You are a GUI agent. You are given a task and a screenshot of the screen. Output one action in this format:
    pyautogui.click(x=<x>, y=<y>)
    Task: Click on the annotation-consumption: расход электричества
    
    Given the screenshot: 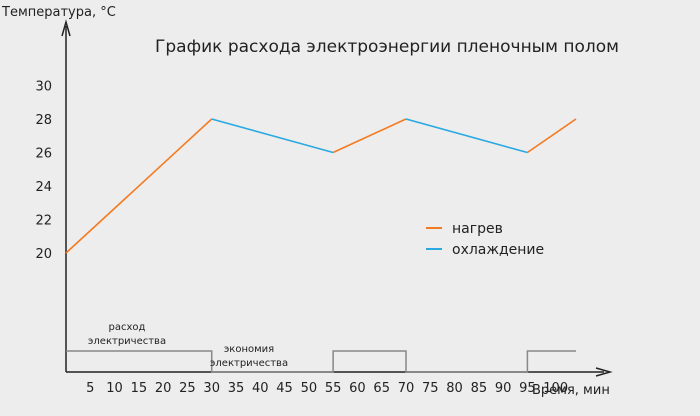 What is the action you would take?
    pyautogui.click(x=127, y=334)
    